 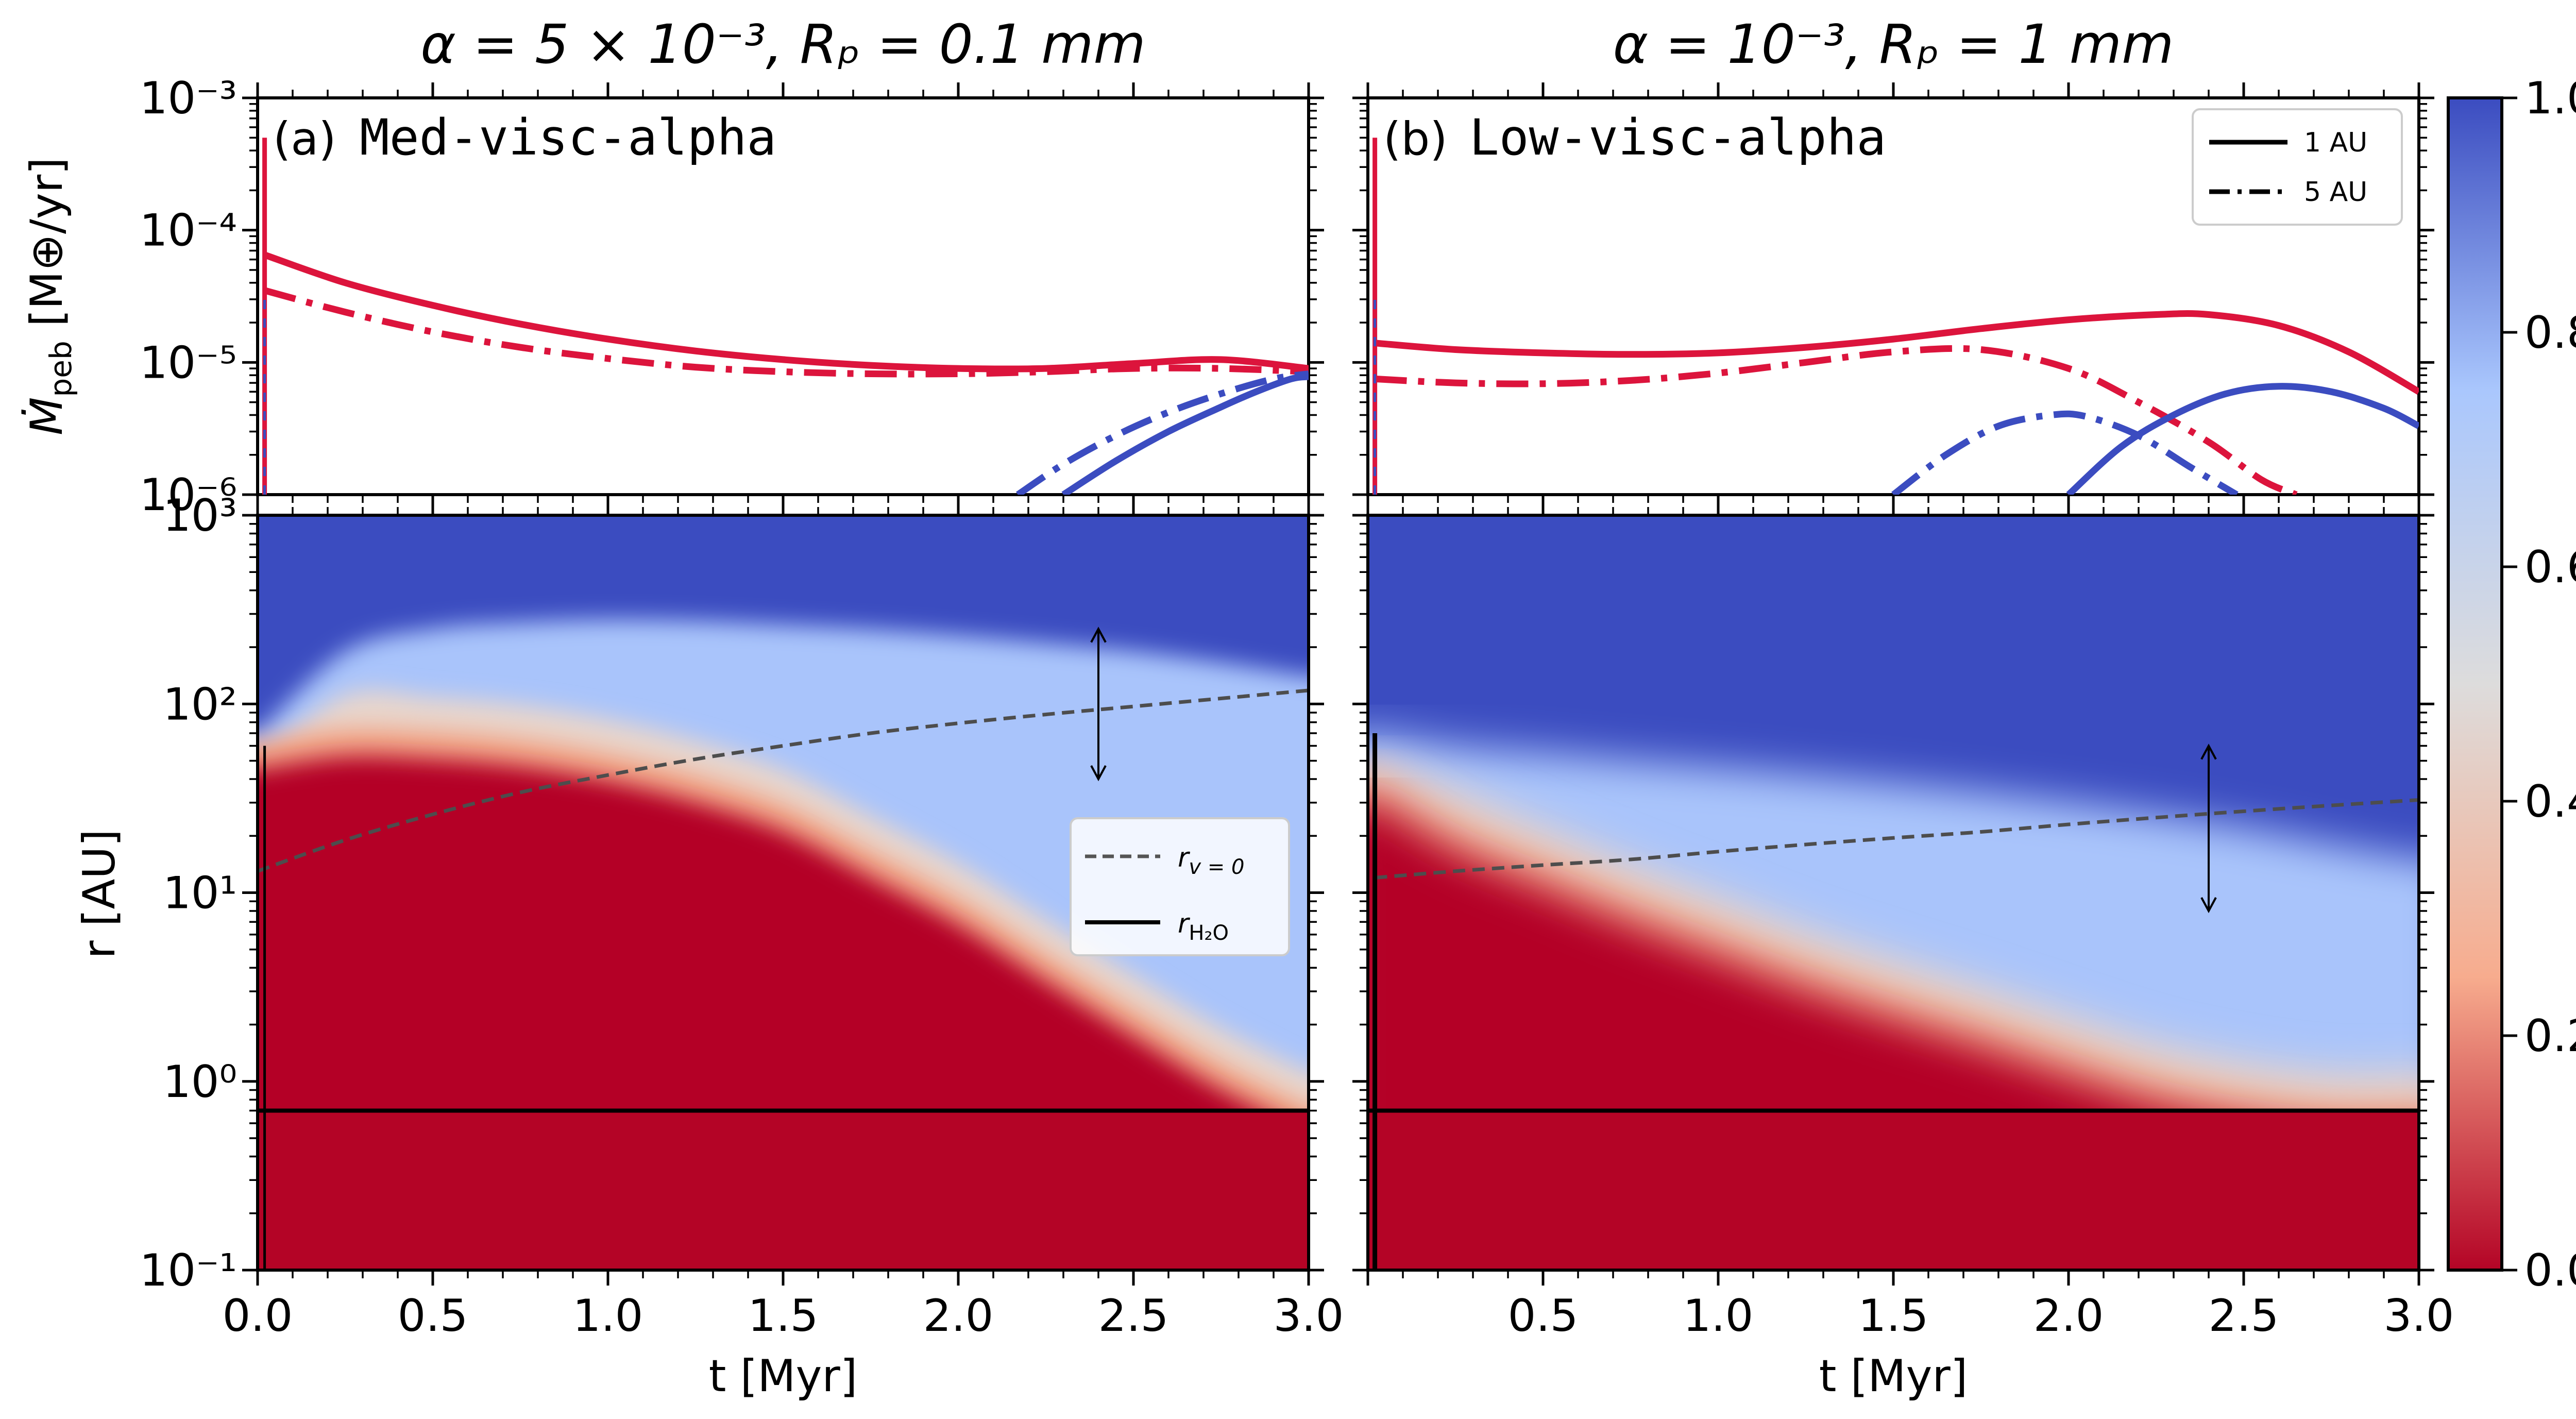 What do you see at coordinates (99, 894) in the screenshot?
I see `ylabel-bottom: r [AU]` at bounding box center [99, 894].